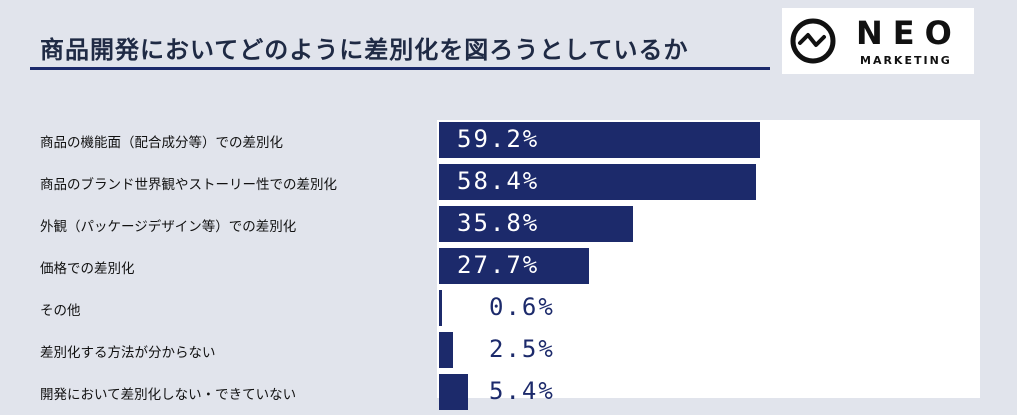 This screenshot has height=415, width=1017. Describe the element at coordinates (906, 60) in the screenshot. I see `logo-subtitle: MARKETING` at that location.